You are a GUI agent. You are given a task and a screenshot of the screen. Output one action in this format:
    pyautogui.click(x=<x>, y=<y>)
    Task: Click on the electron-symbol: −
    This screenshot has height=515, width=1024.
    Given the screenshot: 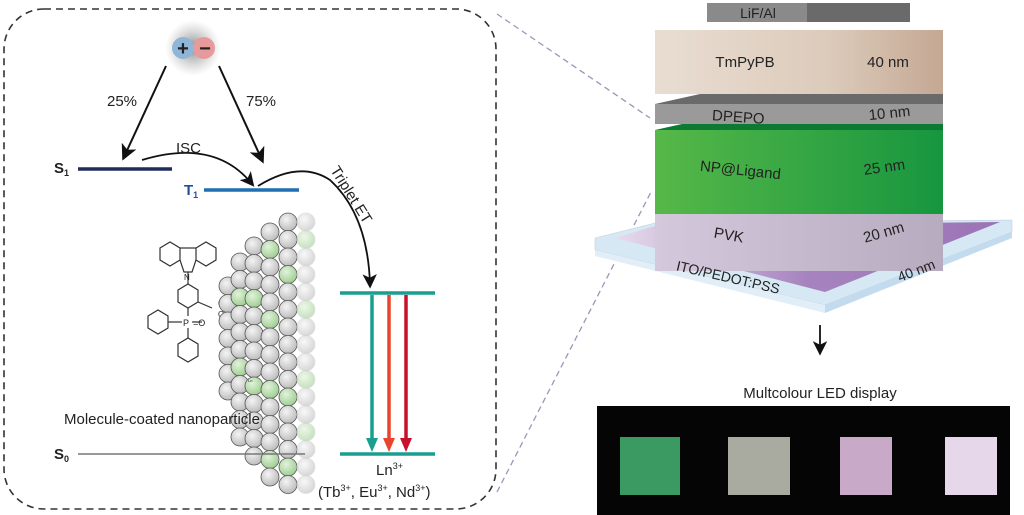 What is the action you would take?
    pyautogui.click(x=205, y=49)
    